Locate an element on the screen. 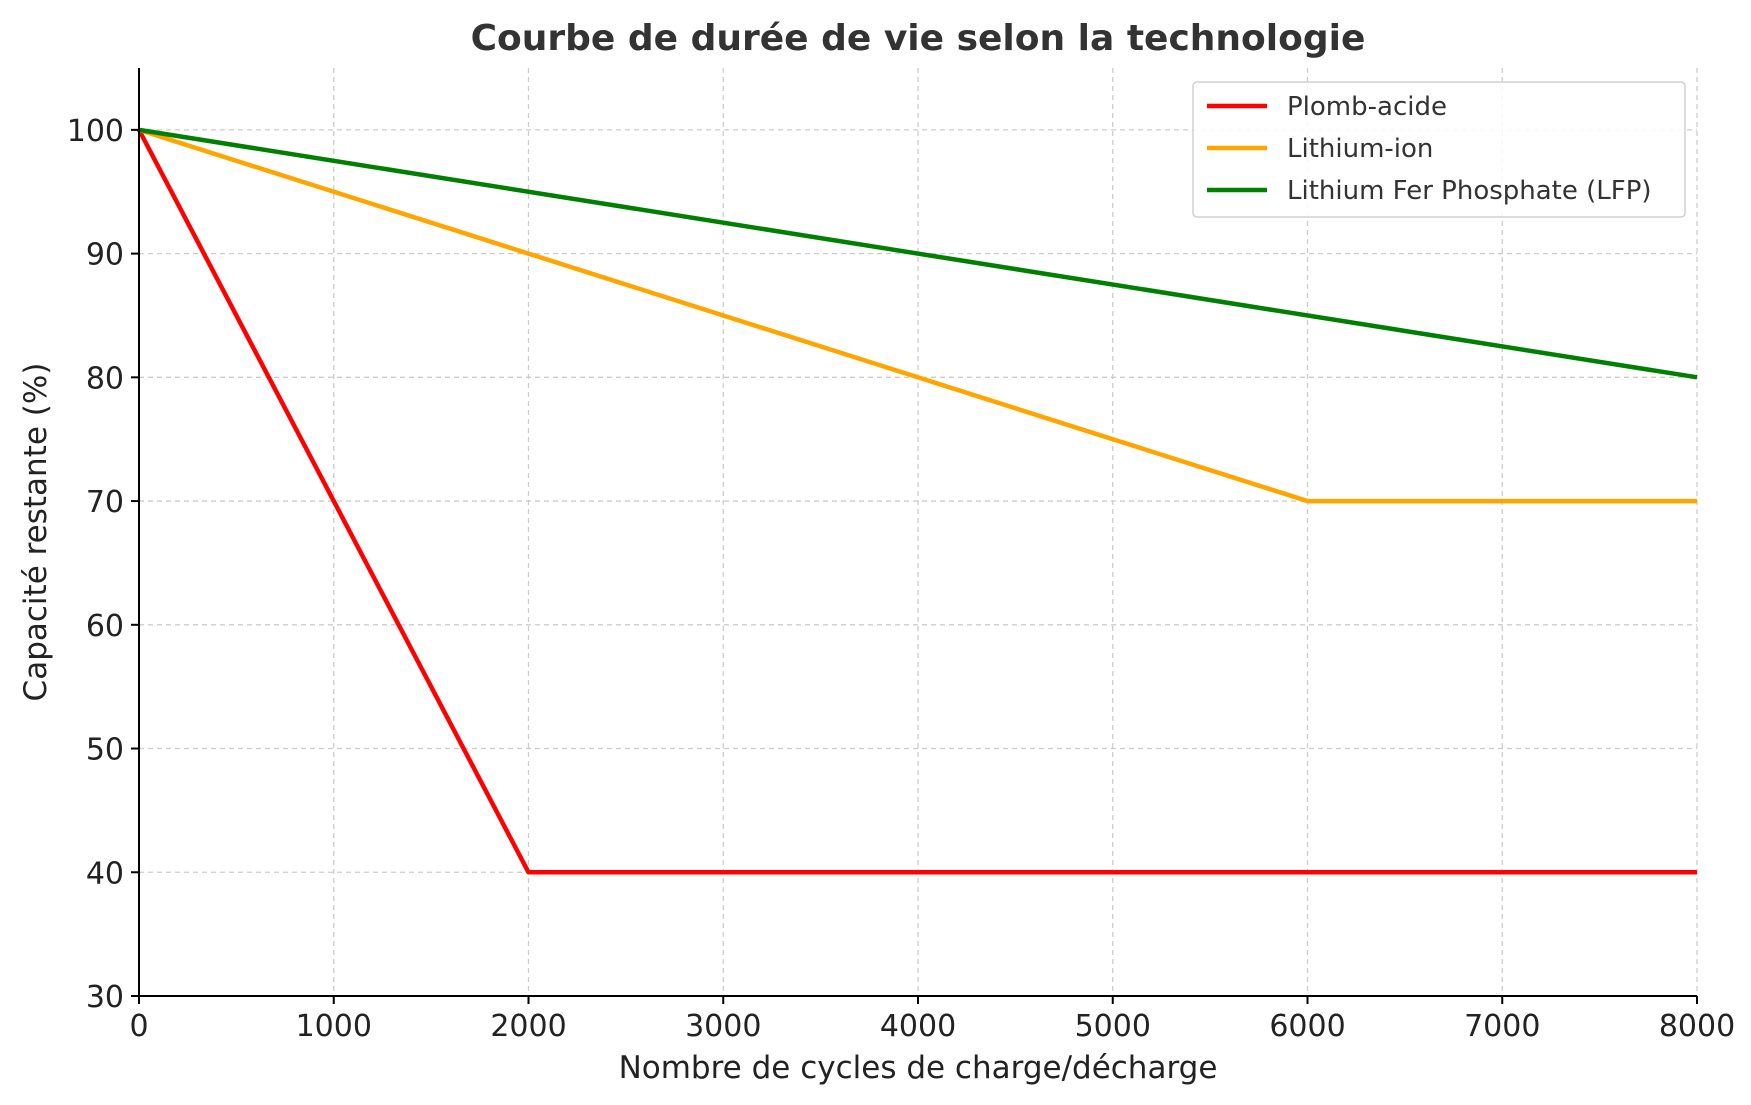 This screenshot has width=1751, height=1105. y-tick-label: 40 is located at coordinates (105, 873).